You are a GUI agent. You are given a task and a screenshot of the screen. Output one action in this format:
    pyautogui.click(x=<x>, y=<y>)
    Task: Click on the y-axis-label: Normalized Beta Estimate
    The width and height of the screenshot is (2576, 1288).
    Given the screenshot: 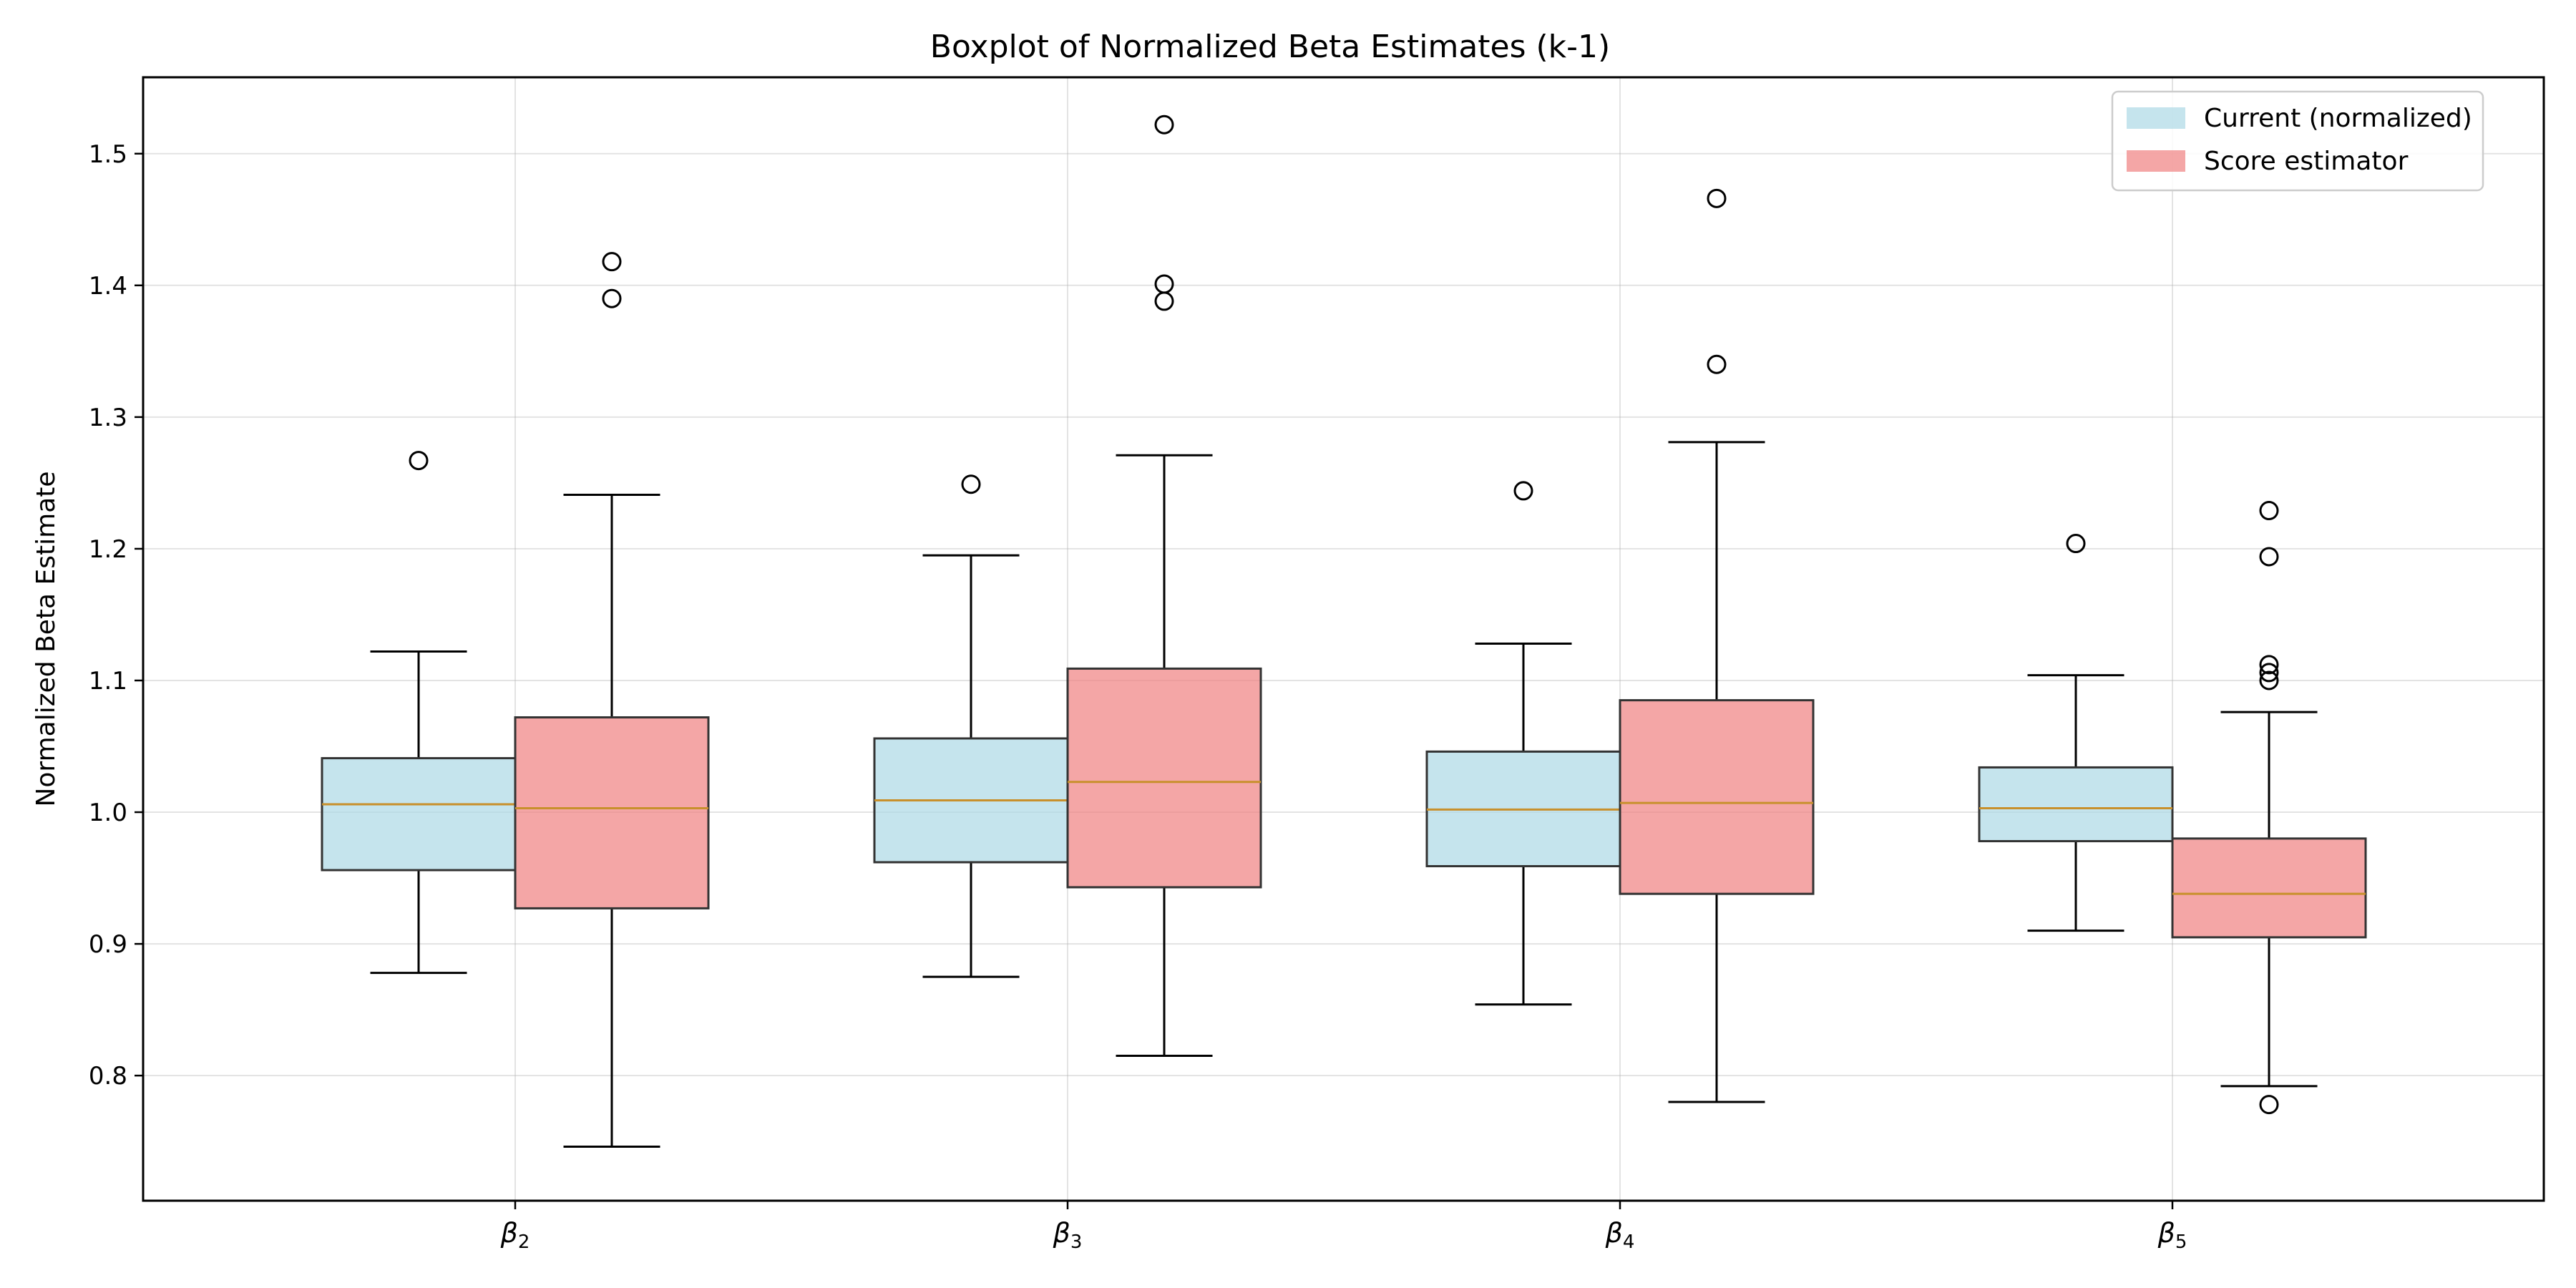 What is the action you would take?
    pyautogui.click(x=46, y=638)
    